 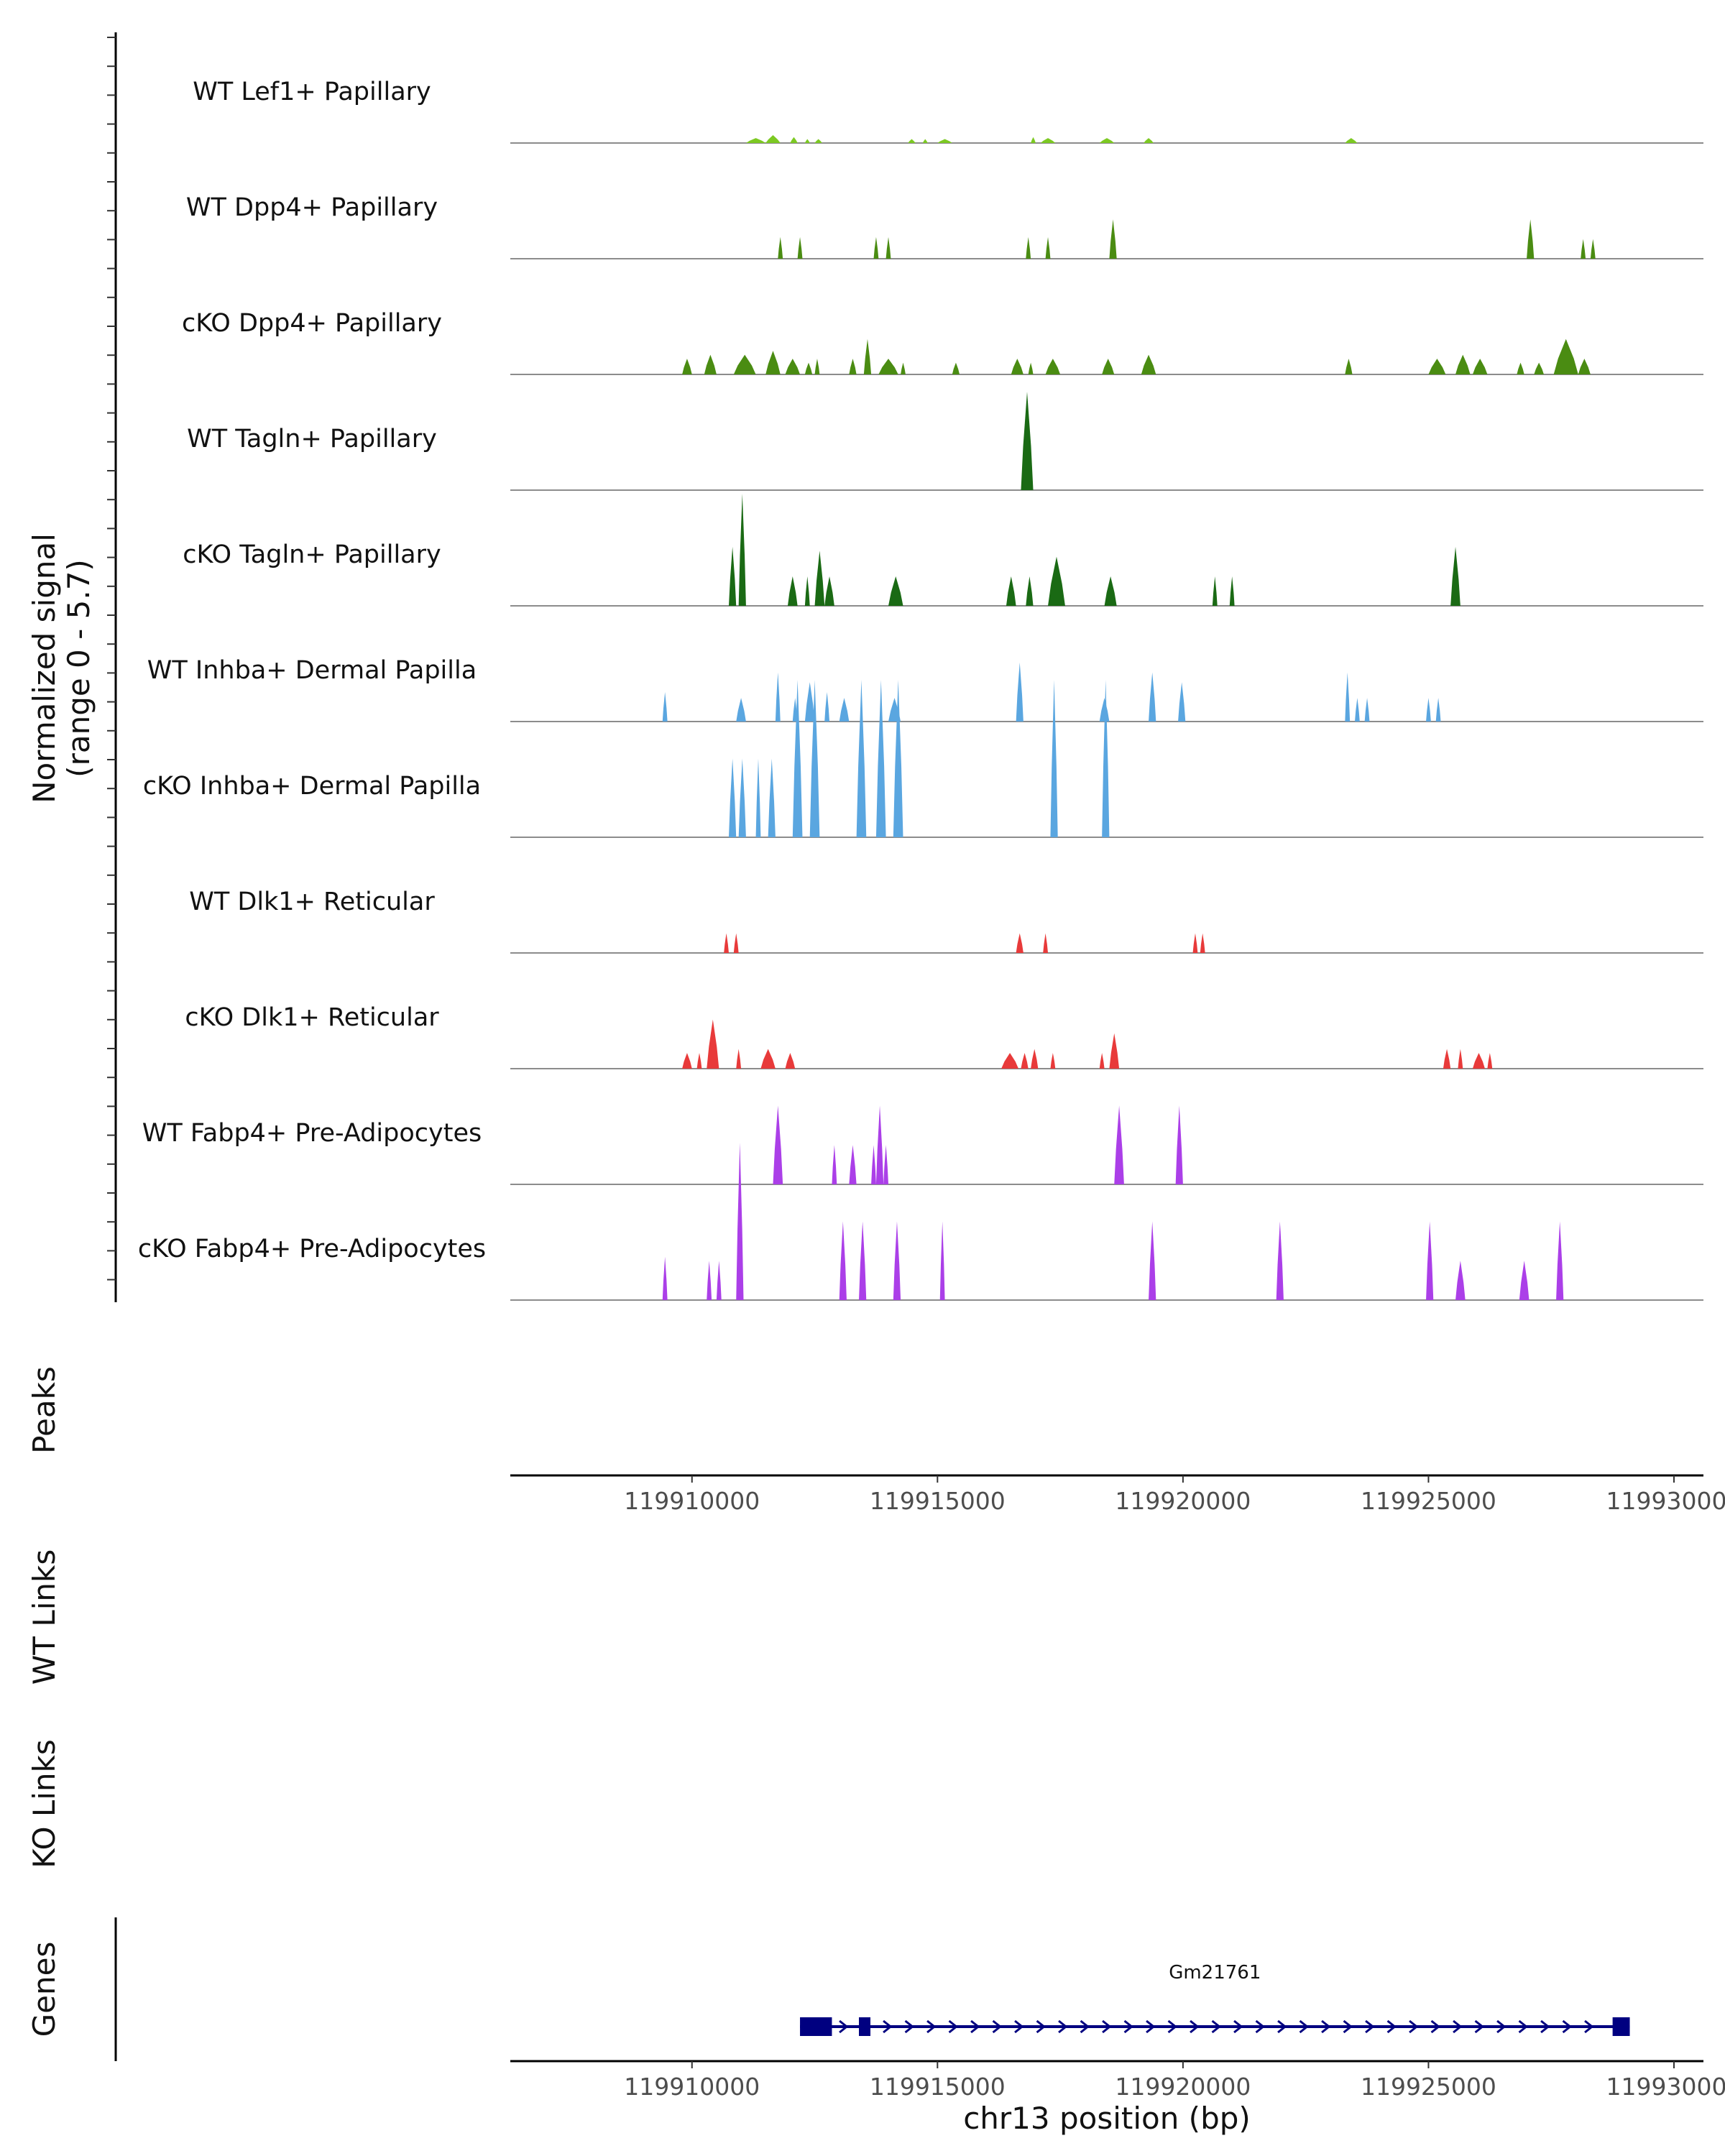 What do you see at coordinates (1665, 2087) in the screenshot?
I see `x-tick-label: 119930000` at bounding box center [1665, 2087].